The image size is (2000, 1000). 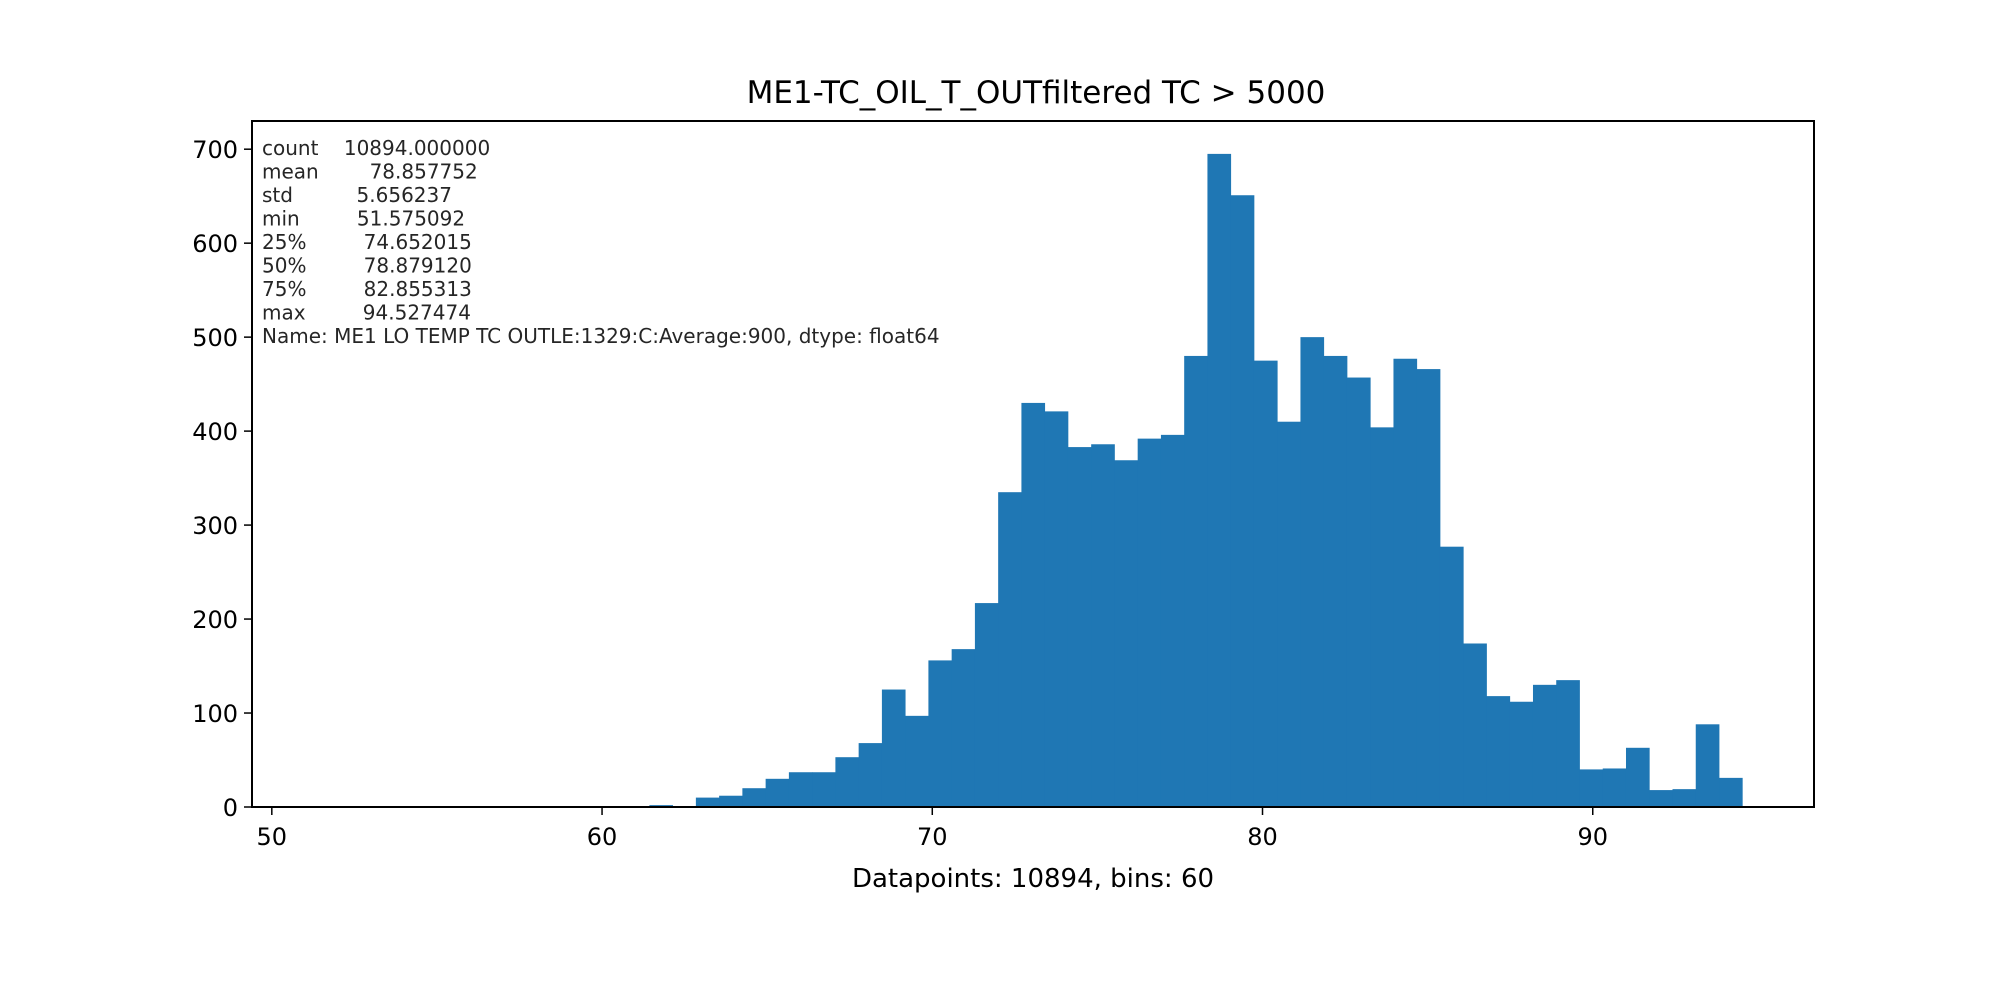 I want to click on x-tick-label: 90, so click(x=1592, y=837).